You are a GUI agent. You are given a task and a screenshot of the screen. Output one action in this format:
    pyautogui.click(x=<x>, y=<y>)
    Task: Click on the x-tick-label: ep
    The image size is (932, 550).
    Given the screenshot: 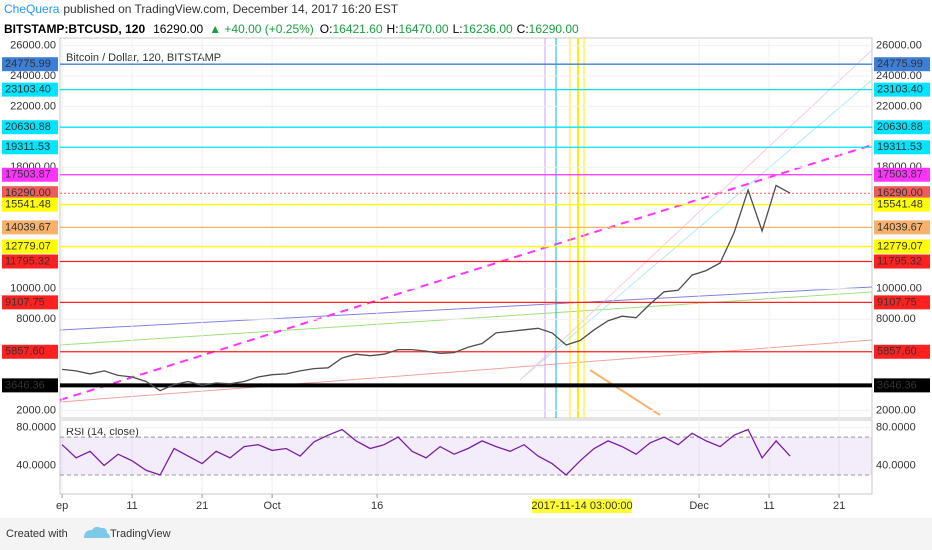 What is the action you would take?
    pyautogui.click(x=62, y=506)
    